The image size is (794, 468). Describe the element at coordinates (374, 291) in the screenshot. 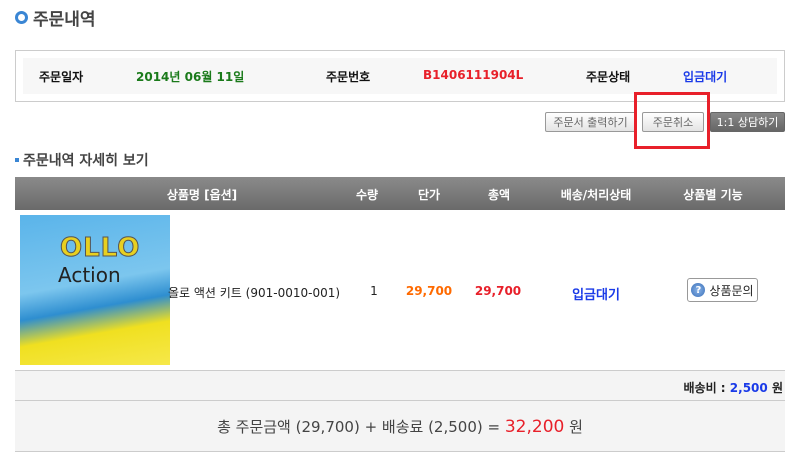

I see `product-qty: 1` at that location.